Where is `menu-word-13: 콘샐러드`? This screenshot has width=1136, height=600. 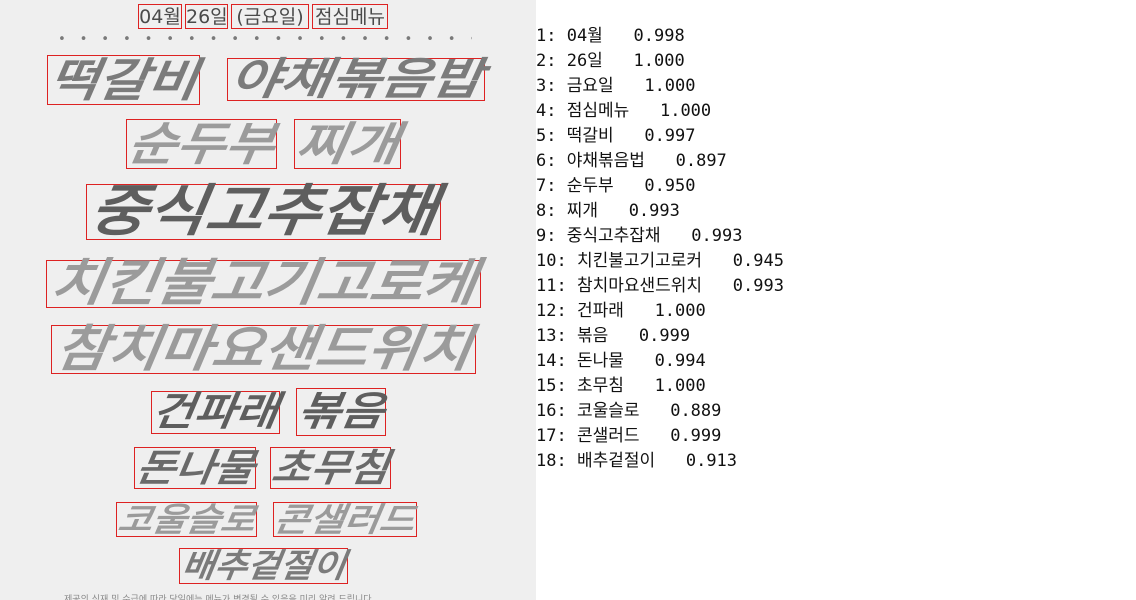 menu-word-13: 콘샐러드 is located at coordinates (345, 519).